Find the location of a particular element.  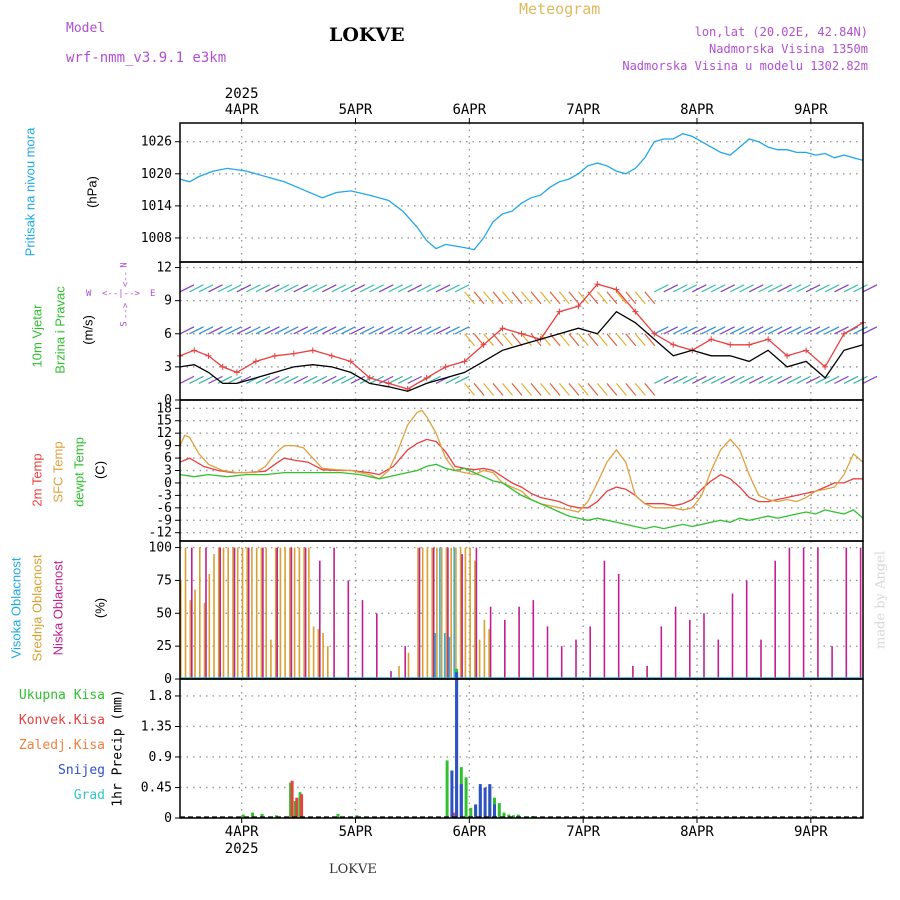

y-tick-label: 0.9 is located at coordinates (160, 757).